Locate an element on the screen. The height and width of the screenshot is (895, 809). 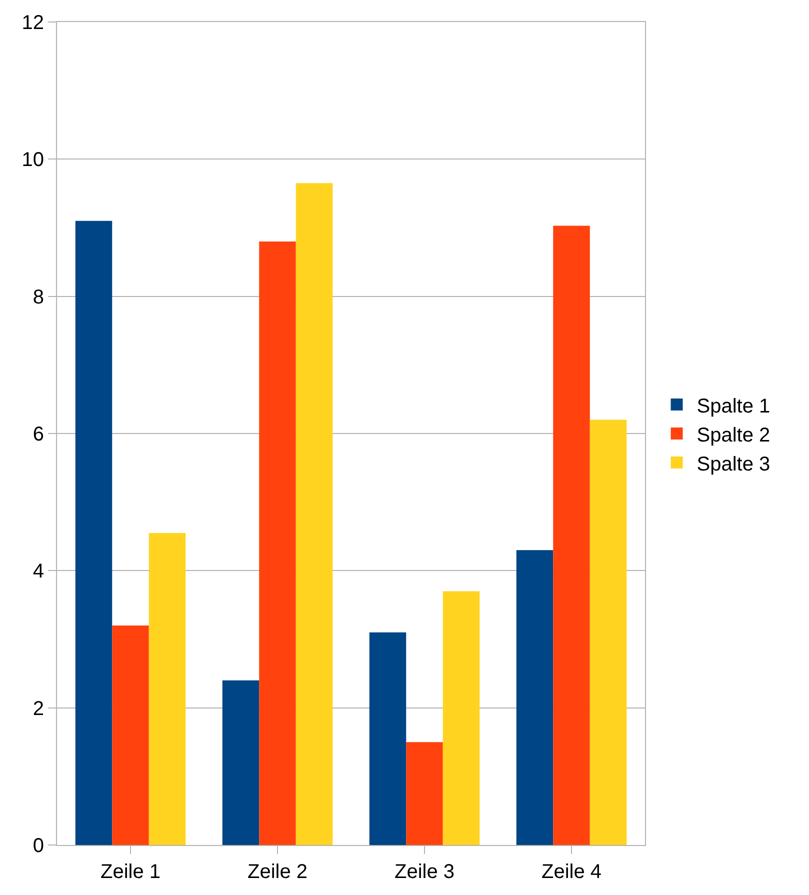
y-tick-label: 4 is located at coordinates (38, 571).